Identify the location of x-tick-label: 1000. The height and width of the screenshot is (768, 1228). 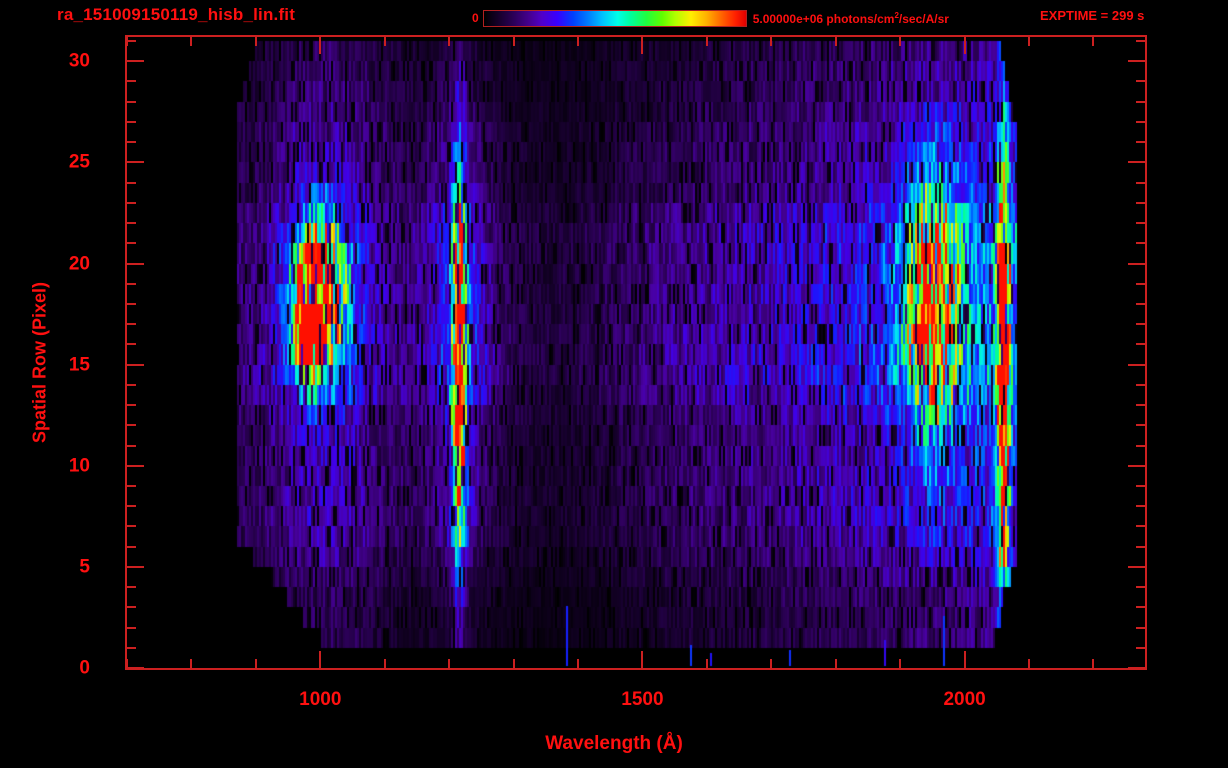
(320, 699).